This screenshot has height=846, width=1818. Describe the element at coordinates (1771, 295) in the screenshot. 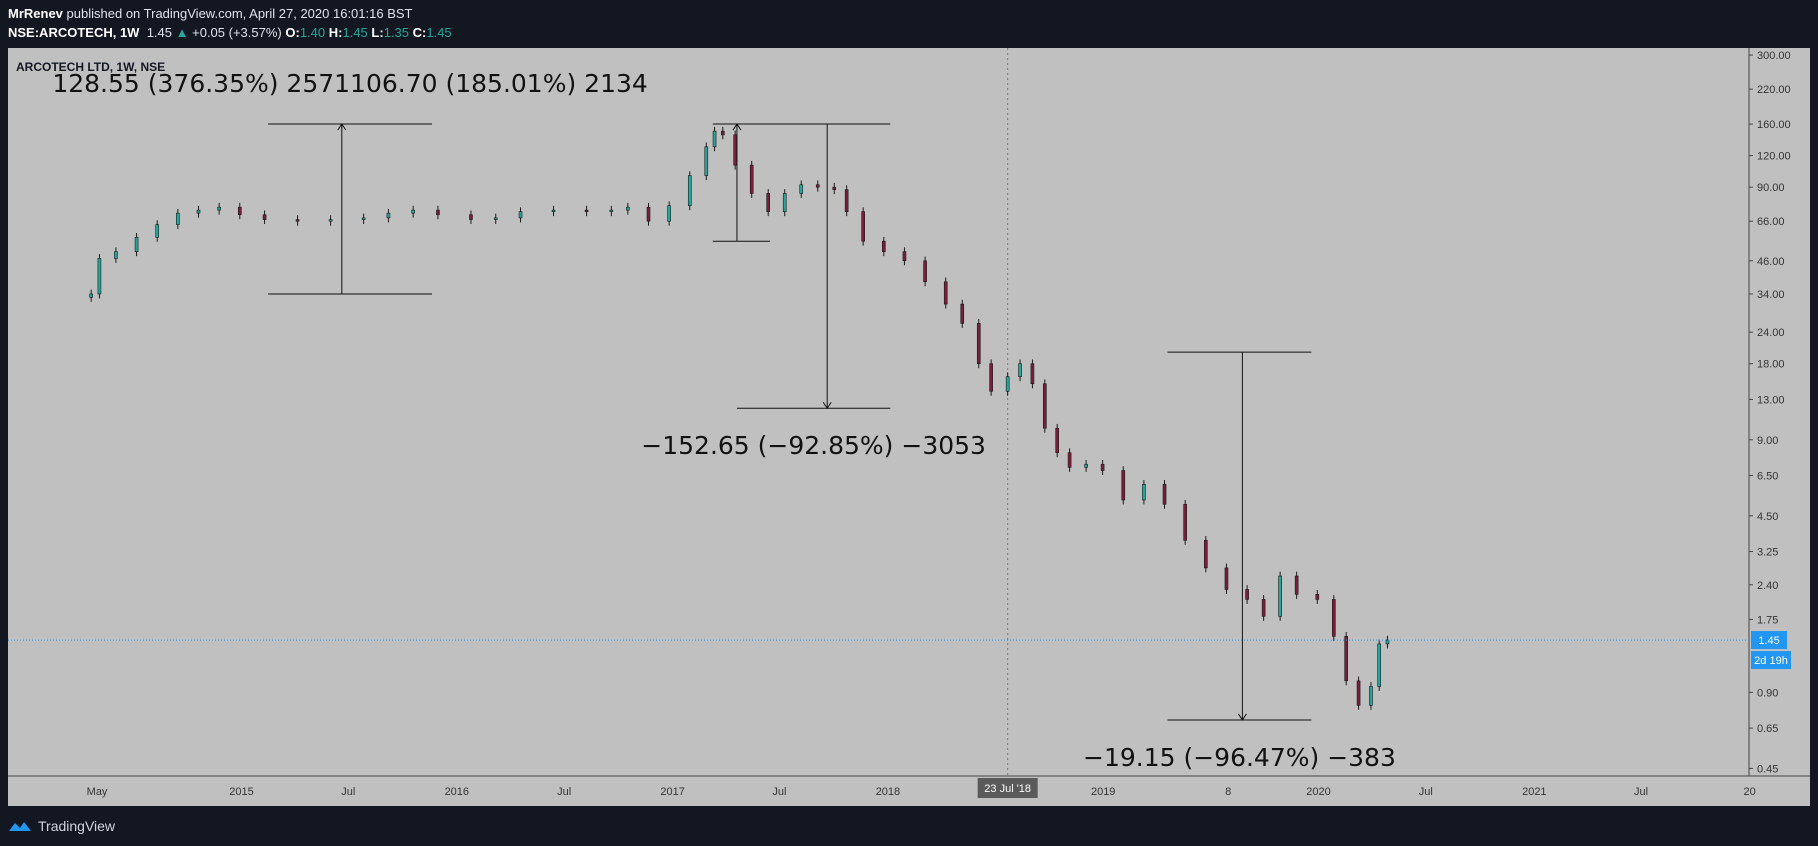

I see `y-tick-label: 34.00` at that location.